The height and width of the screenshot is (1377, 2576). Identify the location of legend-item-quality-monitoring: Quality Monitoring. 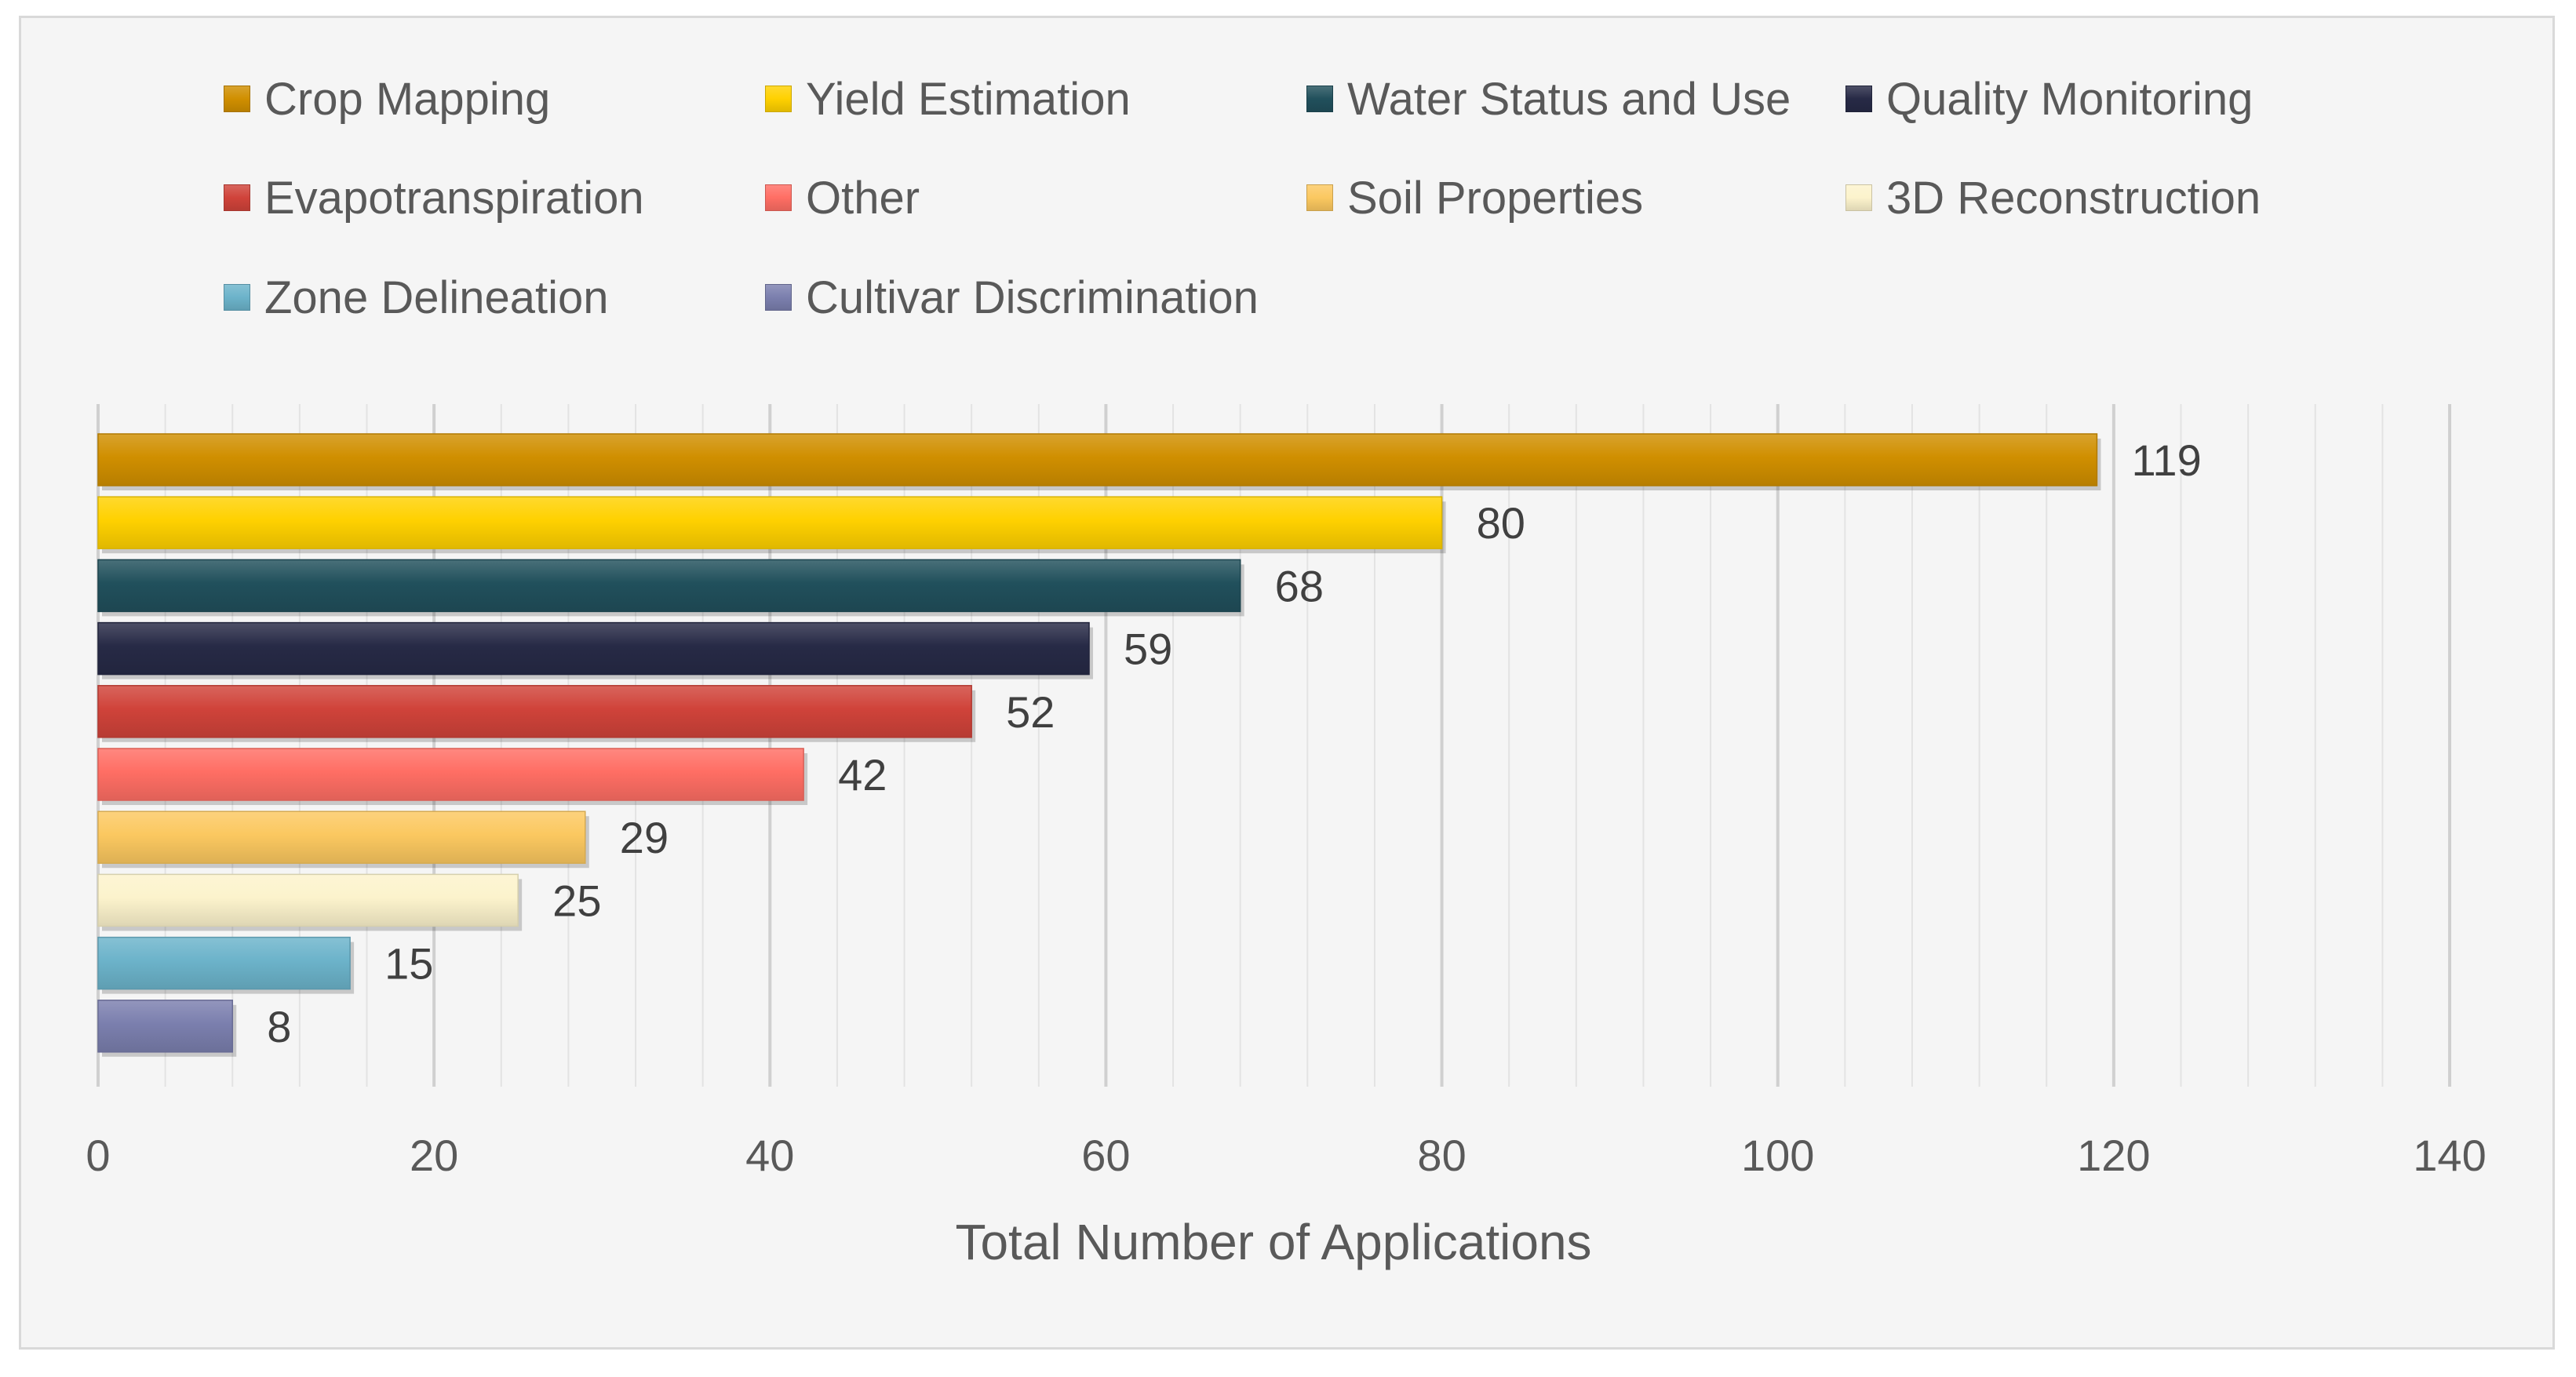
(2049, 98).